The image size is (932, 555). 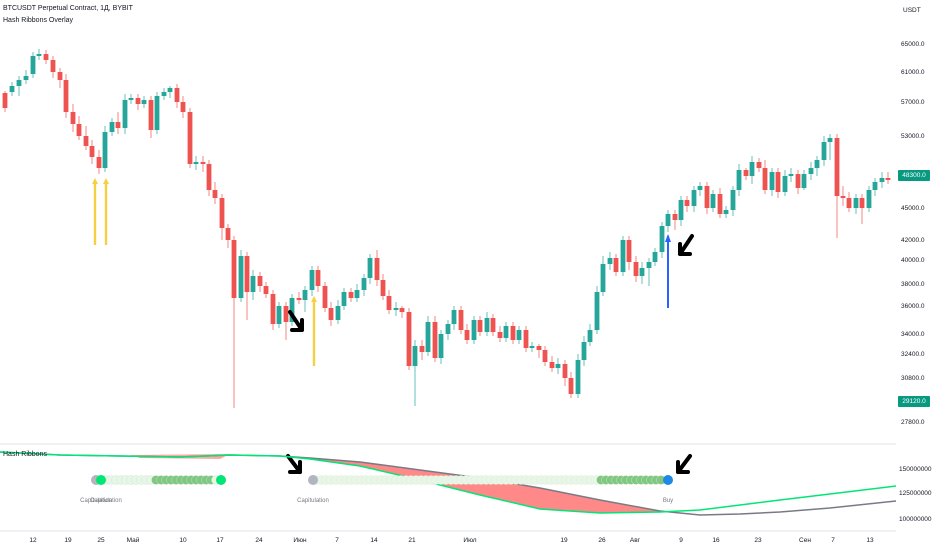 What do you see at coordinates (805, 540) in the screenshot?
I see `time-axis-label: Сен` at bounding box center [805, 540].